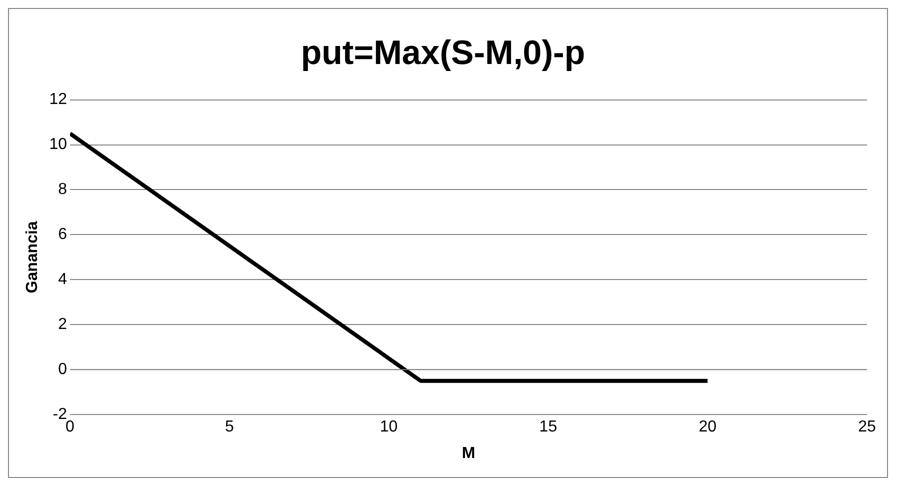  Describe the element at coordinates (63, 325) in the screenshot. I see `y-tick-label: 2` at that location.